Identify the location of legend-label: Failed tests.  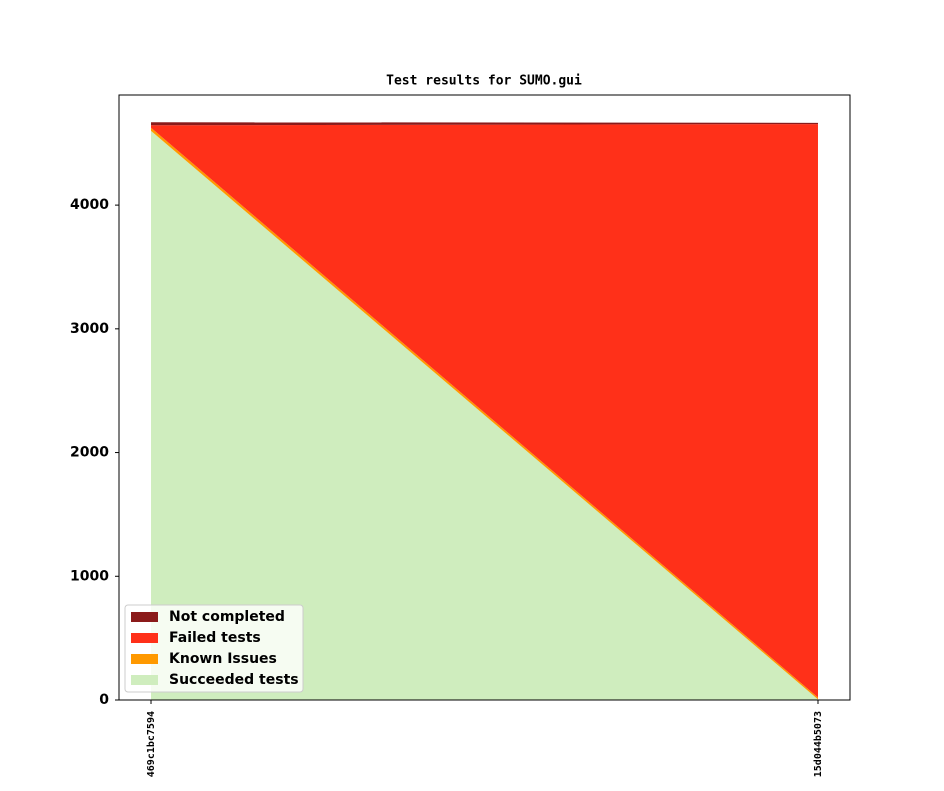
(215, 638).